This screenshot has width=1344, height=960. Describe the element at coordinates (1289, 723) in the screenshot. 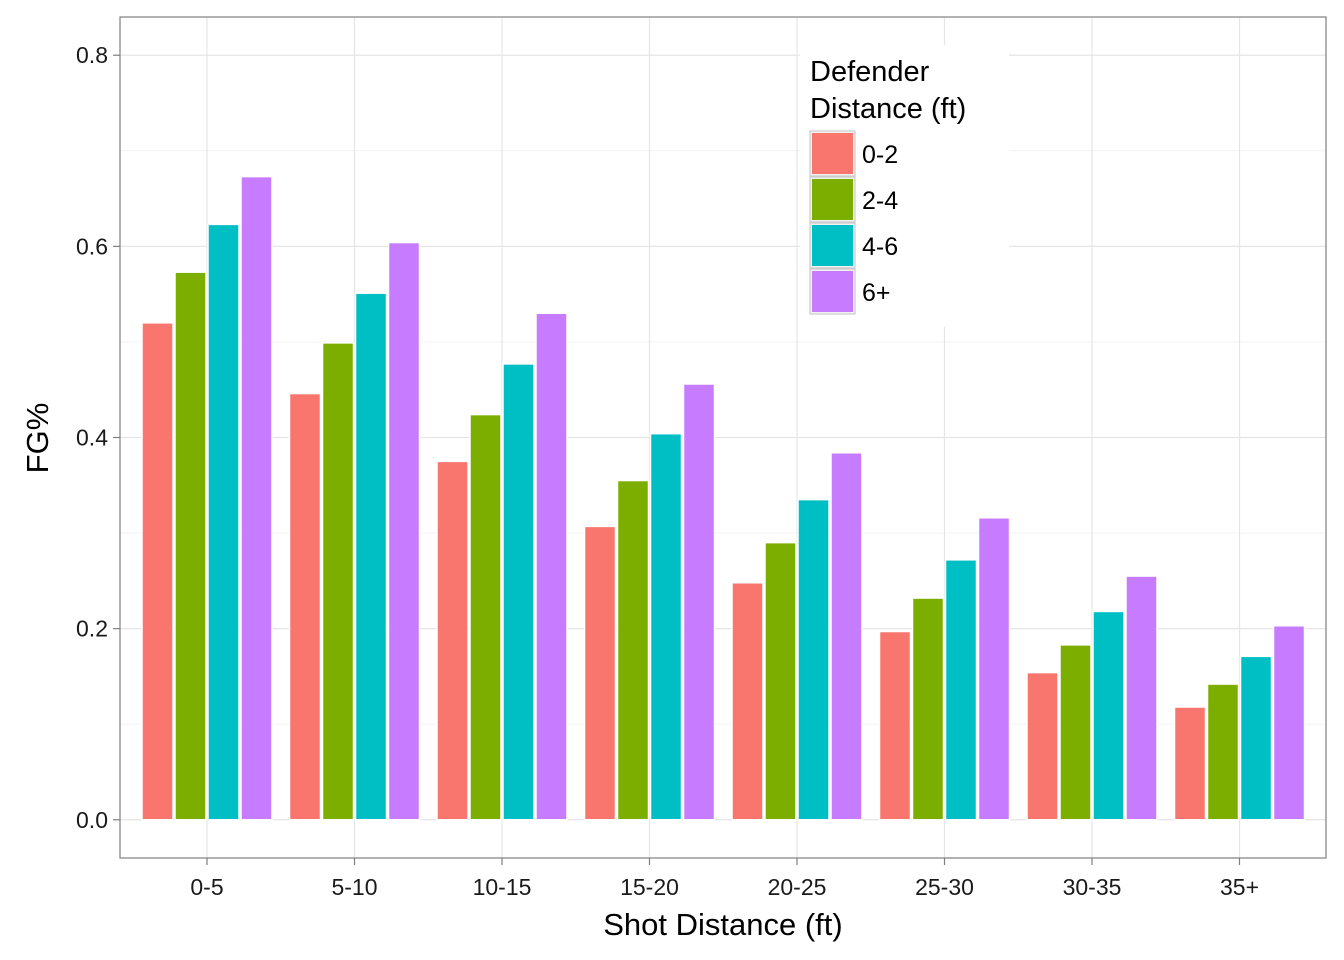

I see `bar-6+-35+` at that location.